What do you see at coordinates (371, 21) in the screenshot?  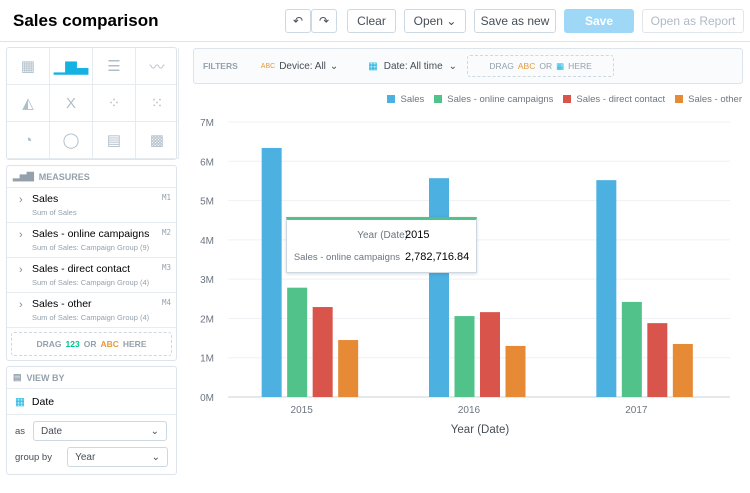 I see `clear-button: Clear` at bounding box center [371, 21].